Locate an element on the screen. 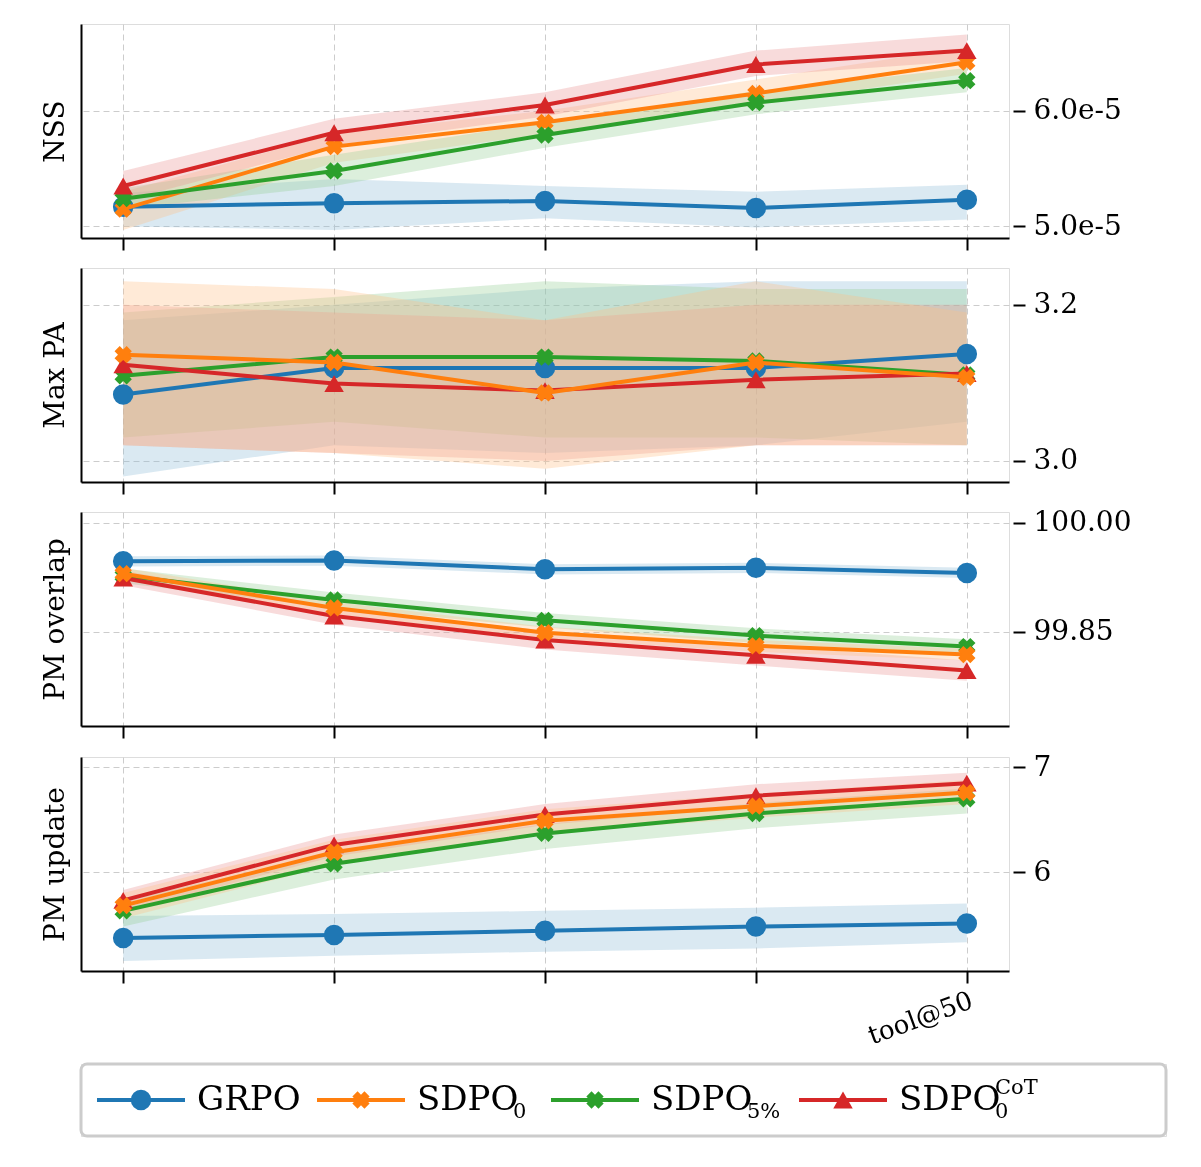 This screenshot has height=1167, width=1201. y-tick-label: 6.0e-5 is located at coordinates (1077, 110).